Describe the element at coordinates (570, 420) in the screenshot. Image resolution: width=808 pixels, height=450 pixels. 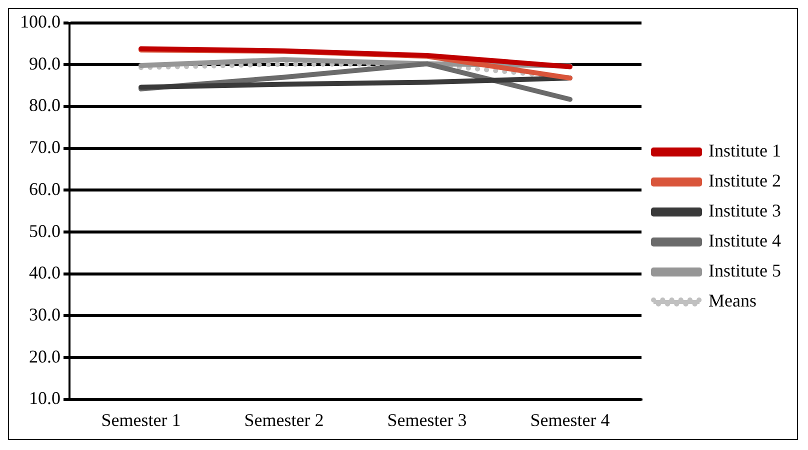
I see `x-tick-label: Semester 4` at that location.